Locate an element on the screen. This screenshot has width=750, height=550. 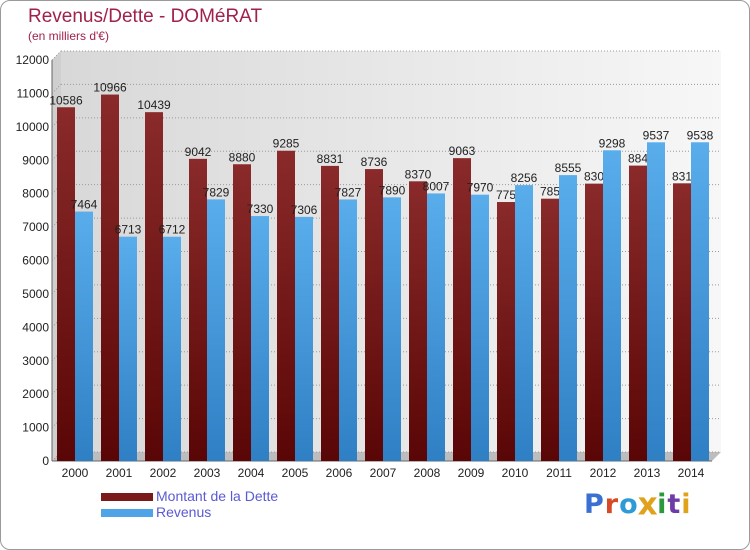
x-tick-label: 2010 is located at coordinates (515, 473).